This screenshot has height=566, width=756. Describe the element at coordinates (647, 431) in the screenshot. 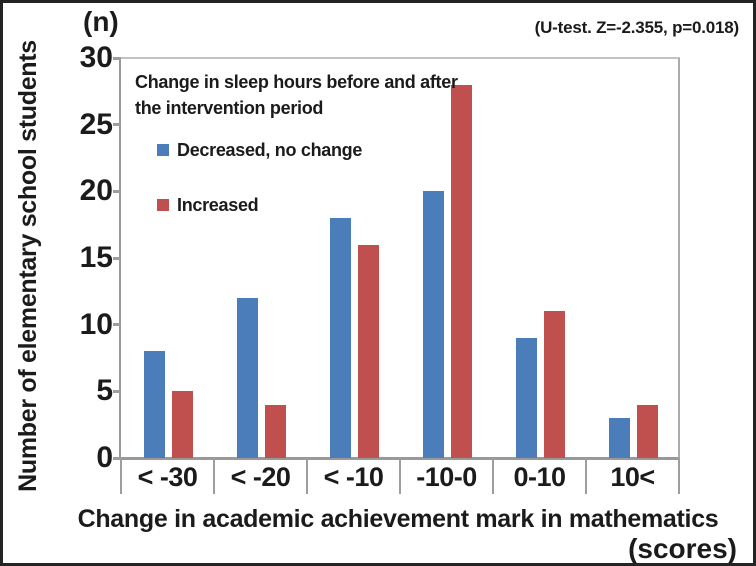

I see `bar-series1-cat5` at that location.